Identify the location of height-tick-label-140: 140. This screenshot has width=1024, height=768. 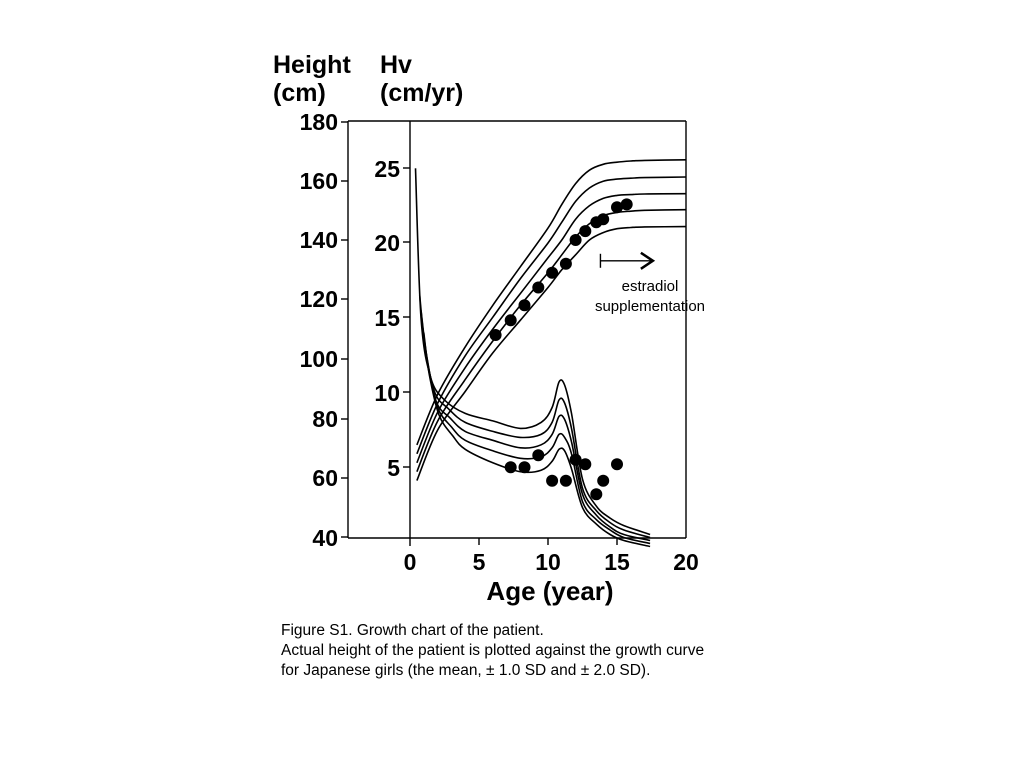
(319, 240).